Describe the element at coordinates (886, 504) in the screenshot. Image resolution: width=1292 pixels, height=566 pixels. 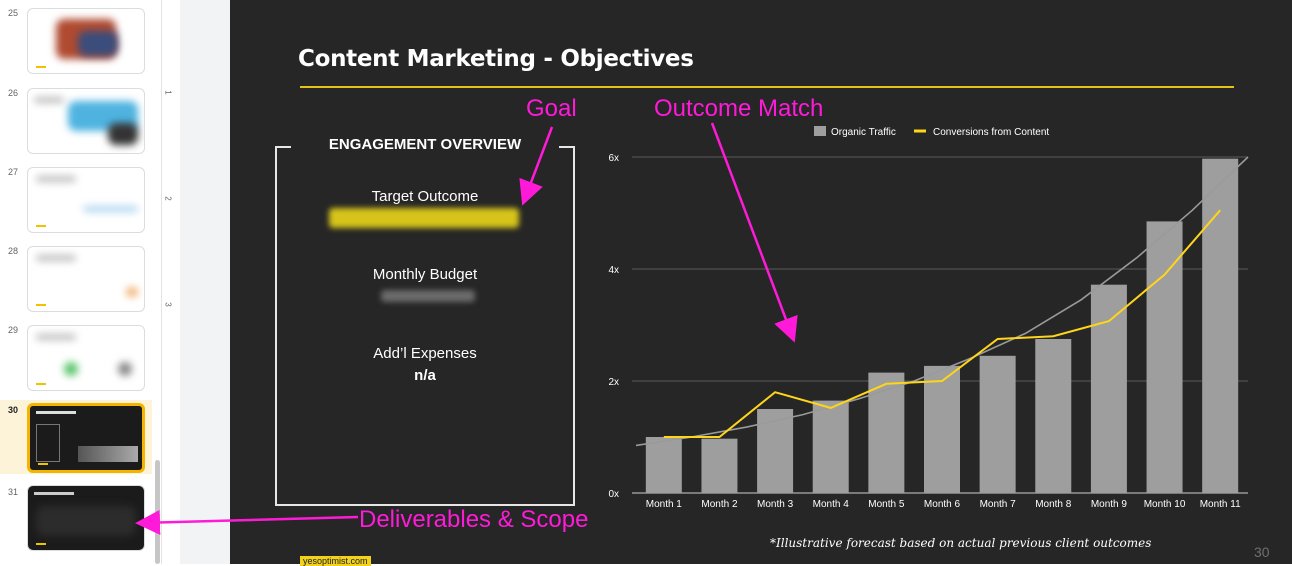
I see `x-tick-label: Month 5` at that location.